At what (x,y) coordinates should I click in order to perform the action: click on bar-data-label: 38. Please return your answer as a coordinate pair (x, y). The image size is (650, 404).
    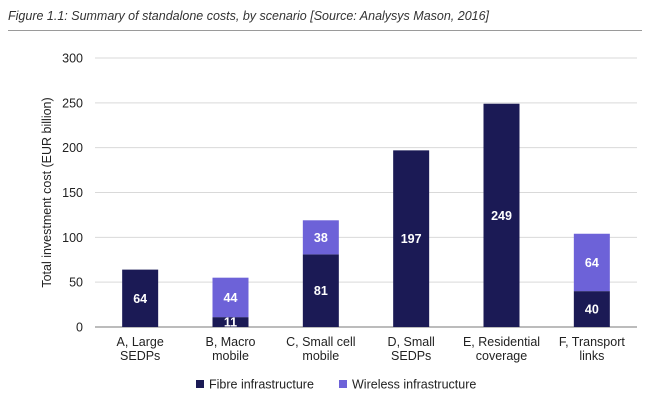
    Looking at the image, I should click on (321, 238).